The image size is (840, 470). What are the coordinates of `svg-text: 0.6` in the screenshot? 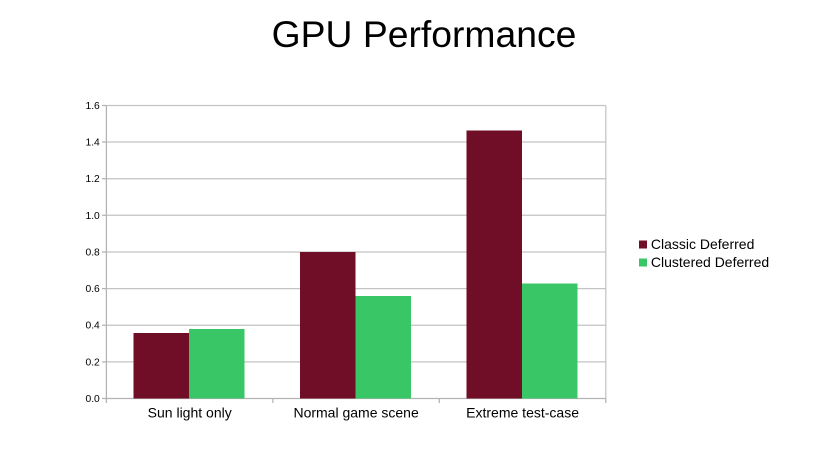 It's located at (92, 289).